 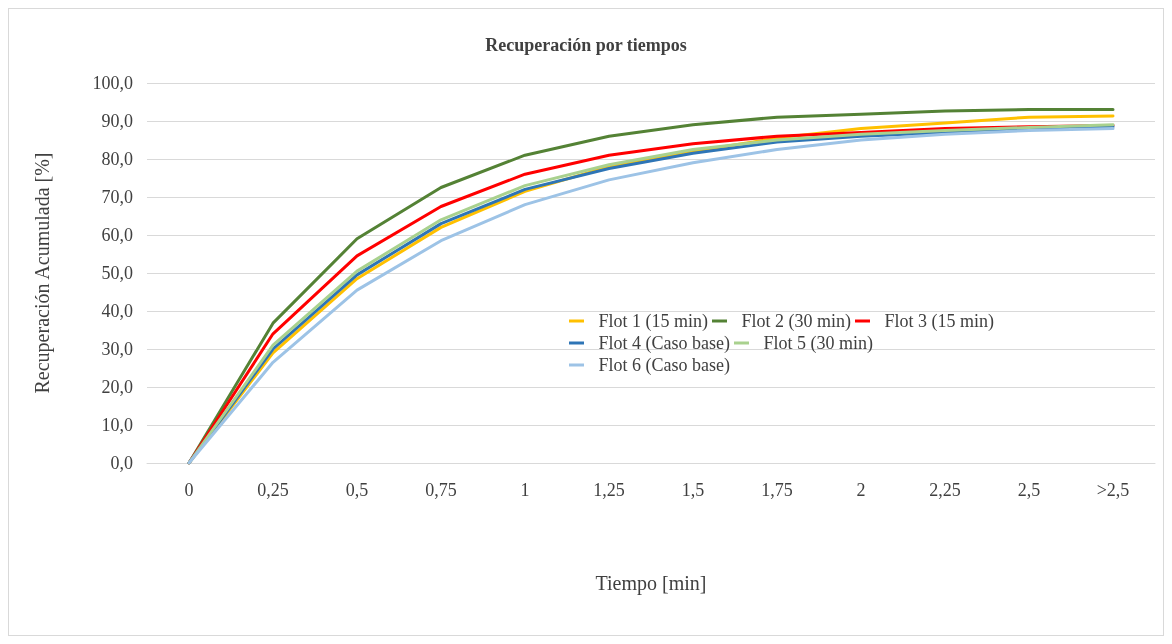 What do you see at coordinates (1113, 490) in the screenshot?
I see `x-tick-label: >2,5` at bounding box center [1113, 490].